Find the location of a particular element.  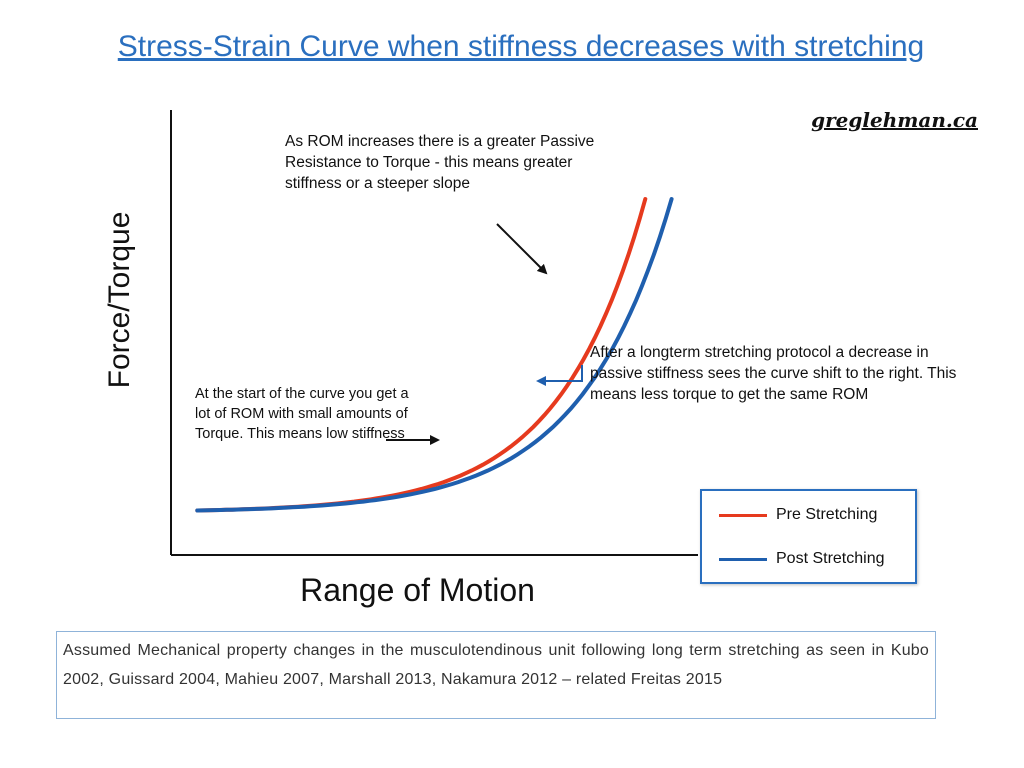

legend-item-post: Post Stretching is located at coordinates (808, 559).